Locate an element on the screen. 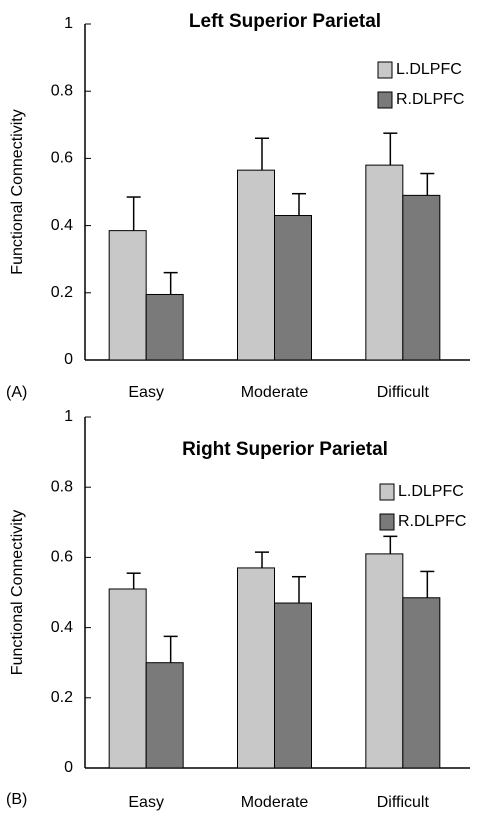  chart-title: Left Superior Parietal is located at coordinates (285, 21).